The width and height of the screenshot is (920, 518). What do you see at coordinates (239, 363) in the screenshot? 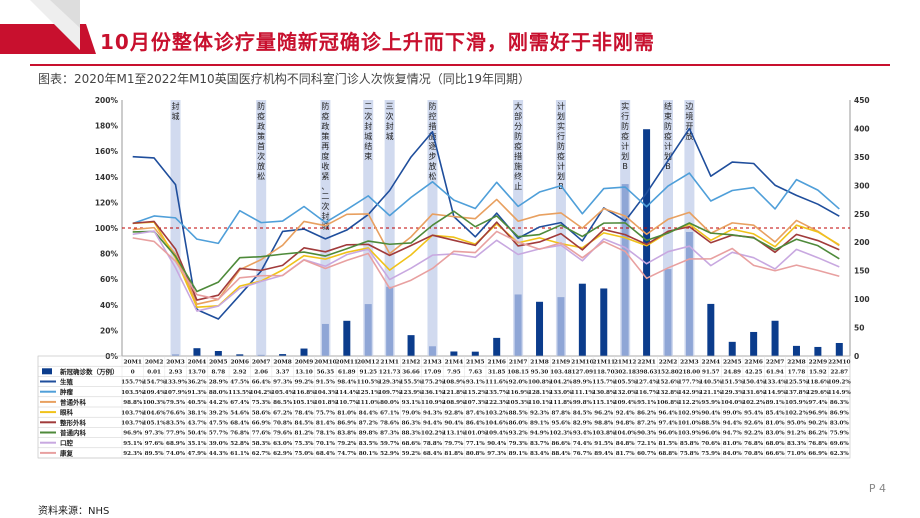
I see `category-label: 20M6` at bounding box center [239, 363].